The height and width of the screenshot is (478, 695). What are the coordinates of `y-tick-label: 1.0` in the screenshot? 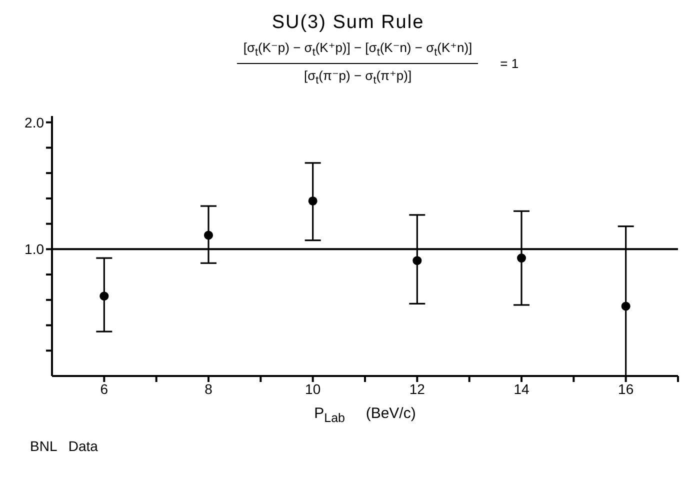 It's located at (34, 249).